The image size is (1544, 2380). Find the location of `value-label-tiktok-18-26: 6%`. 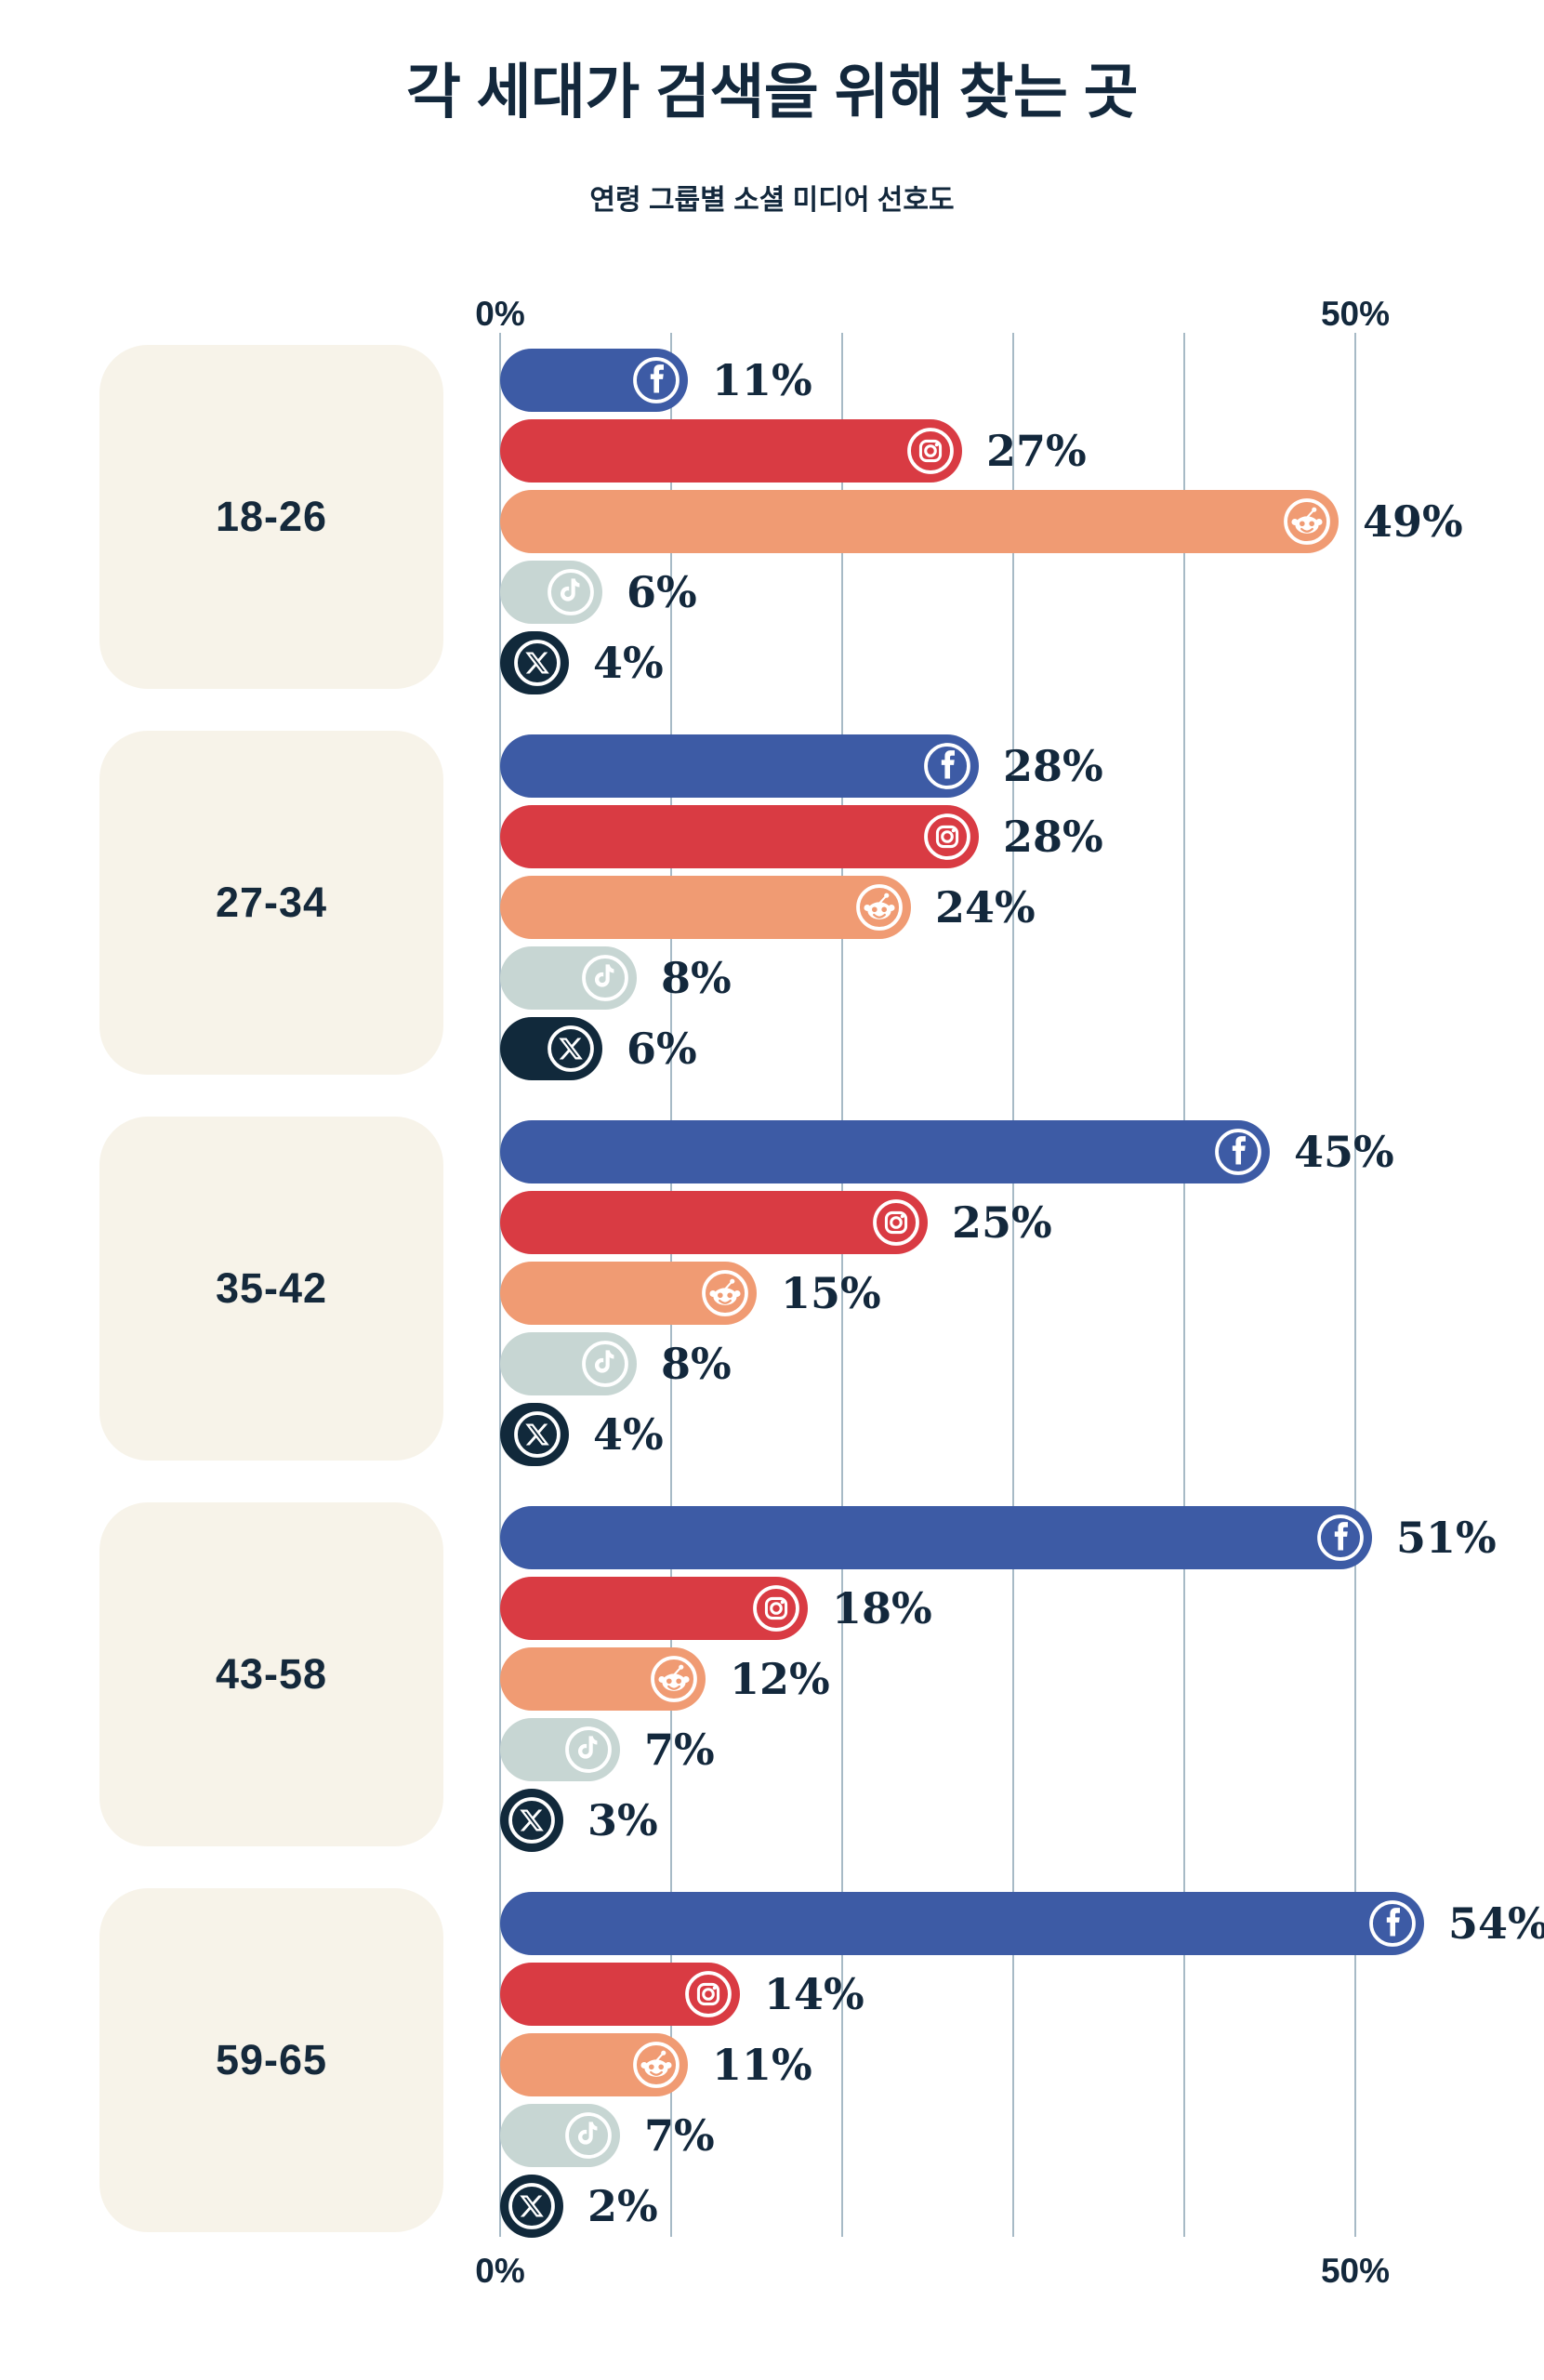

value-label-tiktok-18-26: 6% is located at coordinates (662, 592).